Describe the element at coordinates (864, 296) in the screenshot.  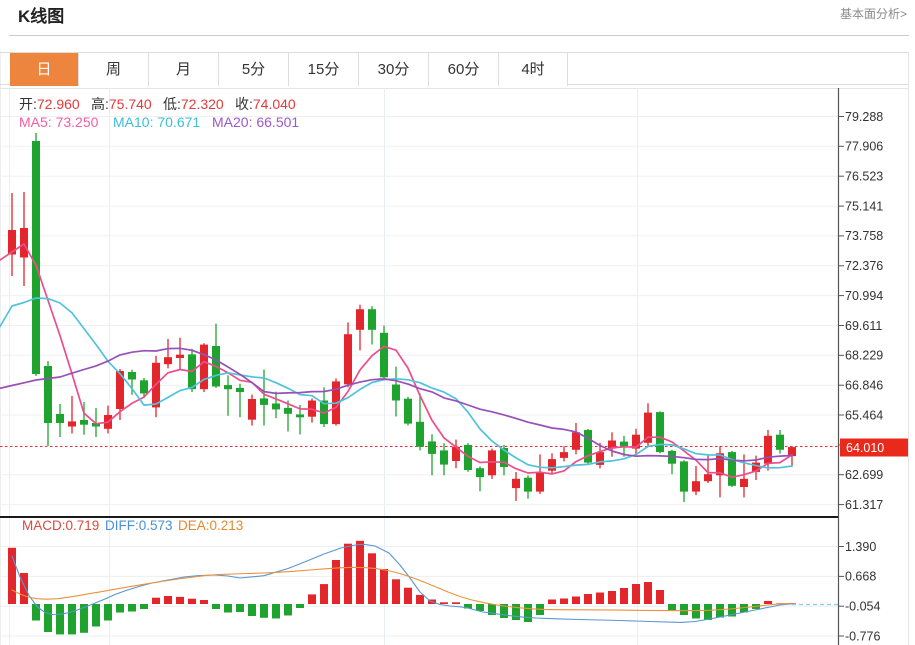
I see `svg-text: 70.994` at that location.